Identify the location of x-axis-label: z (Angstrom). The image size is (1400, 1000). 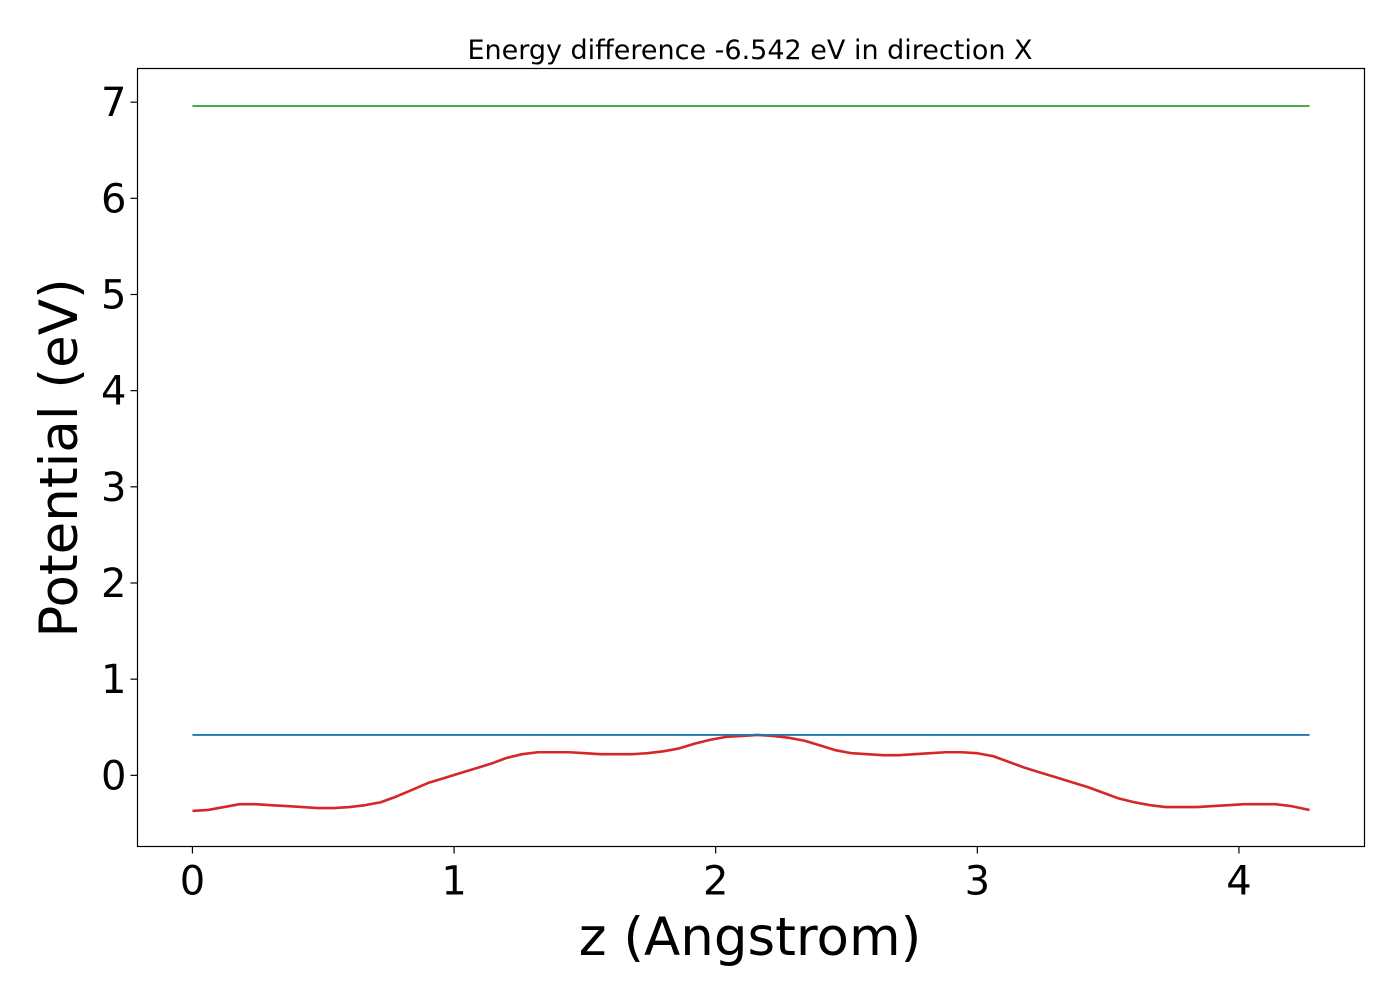
(750, 937).